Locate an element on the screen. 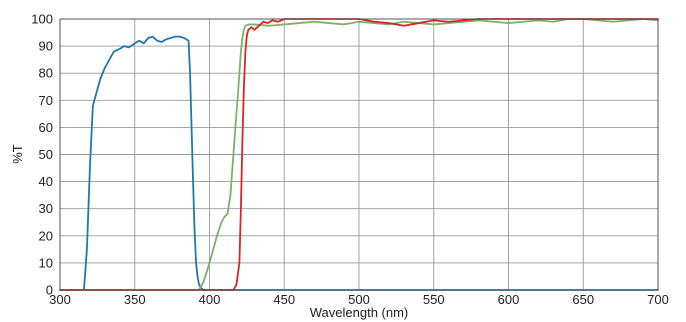  x-tick-label-550: 550 is located at coordinates (434, 299).